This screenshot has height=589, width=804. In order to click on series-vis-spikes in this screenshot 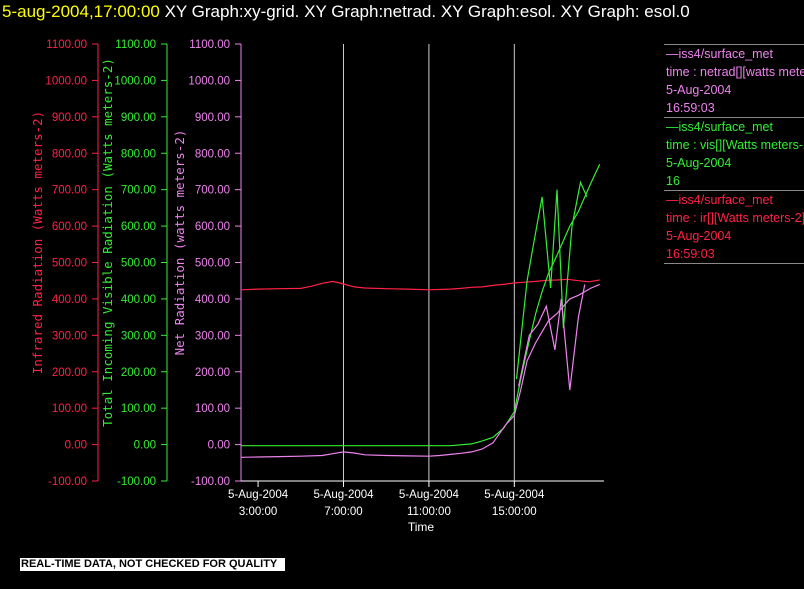, I will do `click(551, 280)`.